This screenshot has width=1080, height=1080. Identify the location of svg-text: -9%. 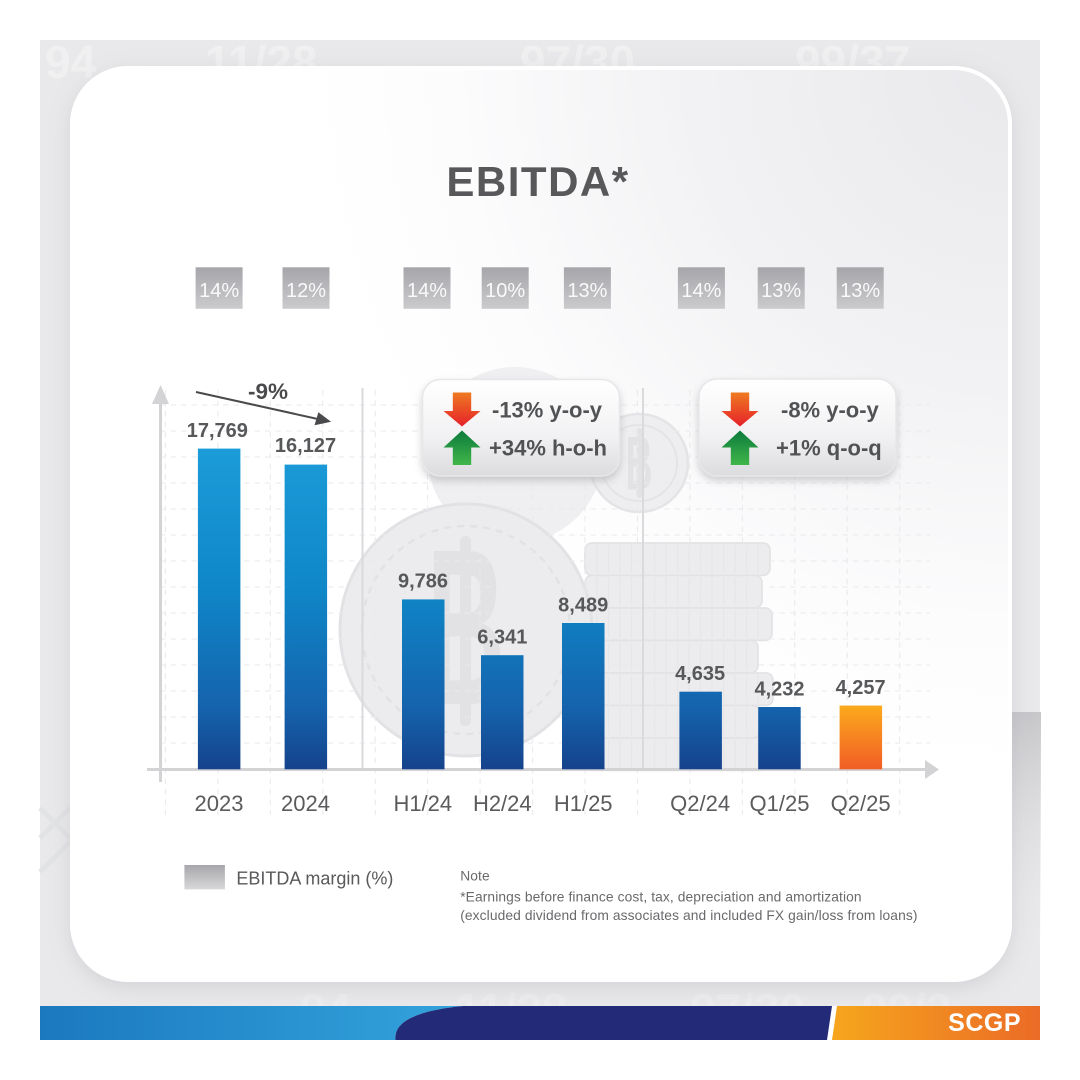
(268, 391).